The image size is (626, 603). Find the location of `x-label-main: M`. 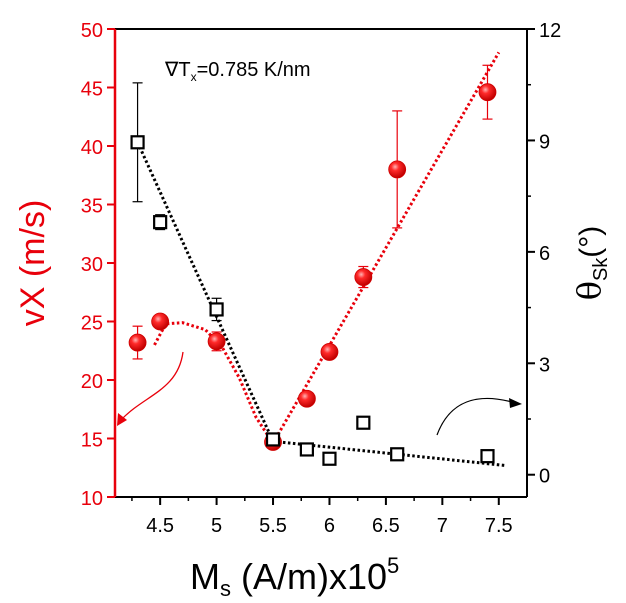

x-label-main: M is located at coordinates (205, 576).